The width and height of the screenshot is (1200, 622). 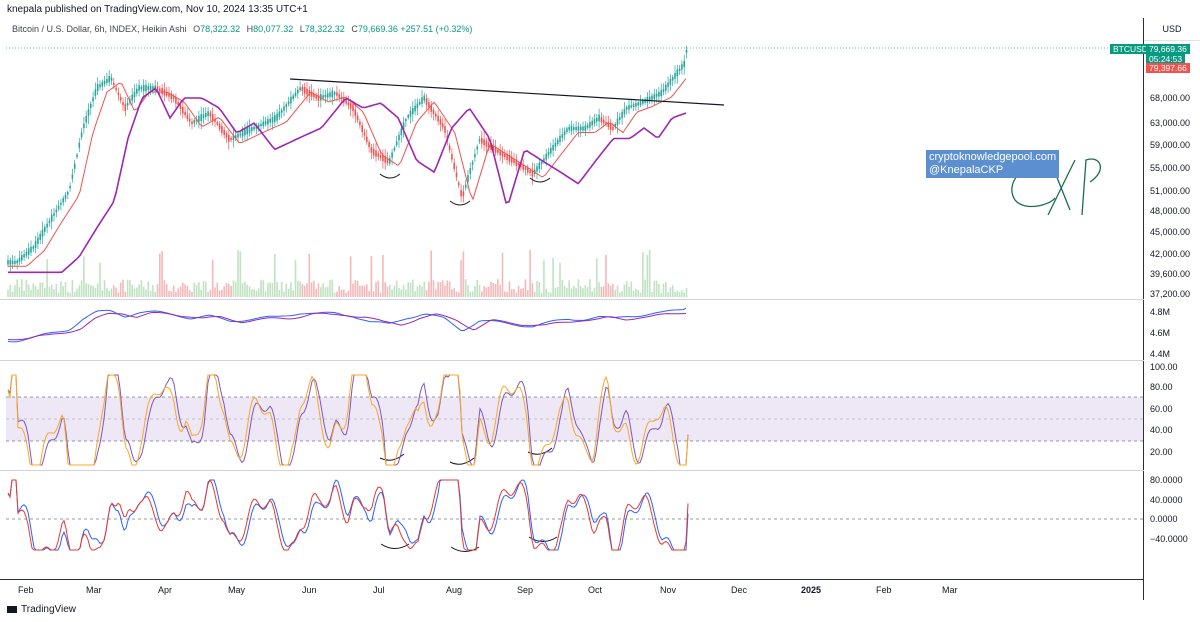 What do you see at coordinates (1170, 294) in the screenshot?
I see `price-tick: 37,200.00` at bounding box center [1170, 294].